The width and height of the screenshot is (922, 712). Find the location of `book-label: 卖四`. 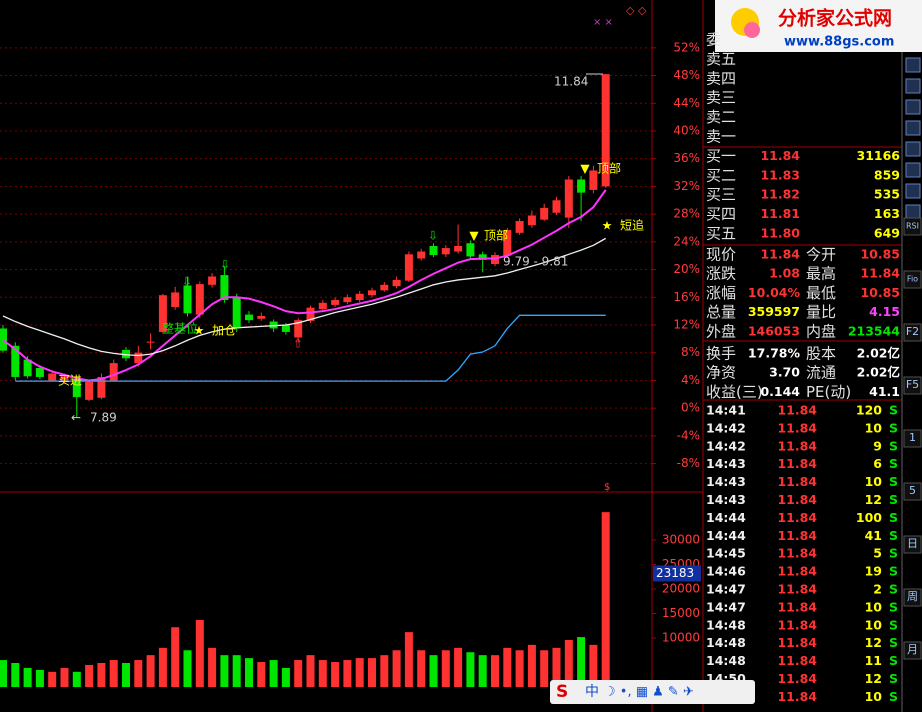

book-label: 卖四 is located at coordinates (721, 78).